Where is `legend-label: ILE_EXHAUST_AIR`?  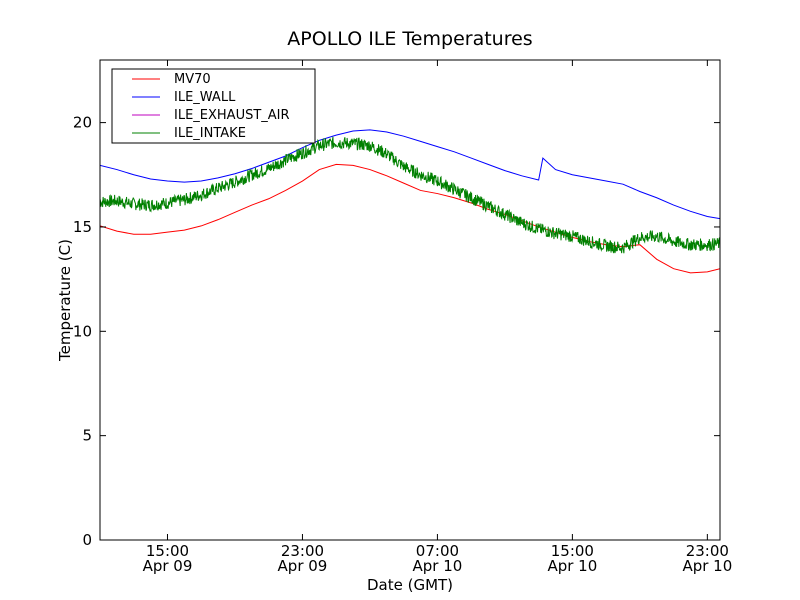
legend-label: ILE_EXHAUST_AIR is located at coordinates (232, 115).